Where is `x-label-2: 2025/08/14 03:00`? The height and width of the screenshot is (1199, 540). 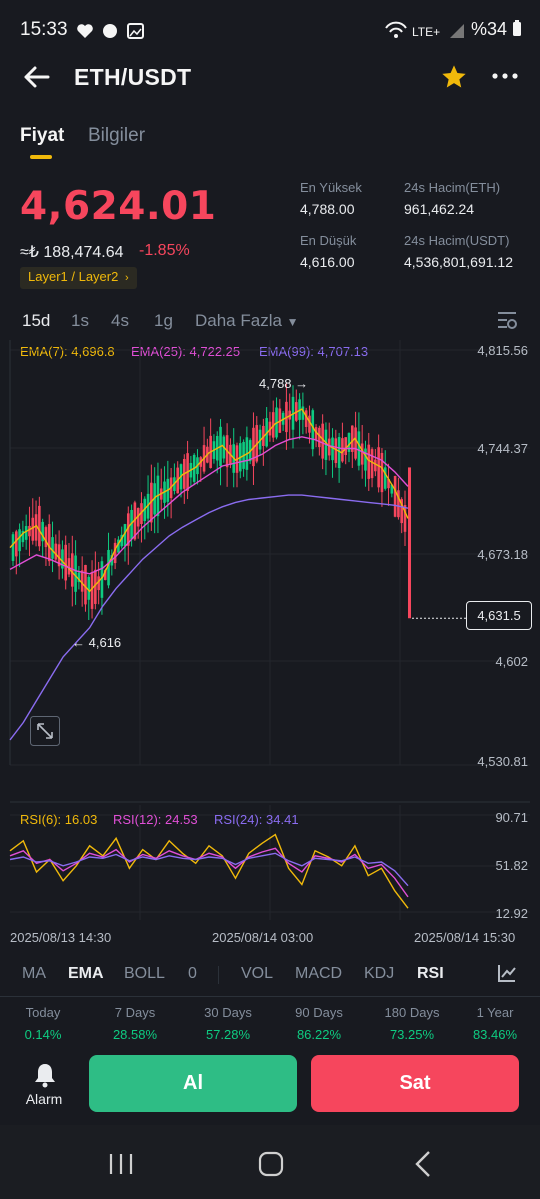 x-label-2: 2025/08/14 03:00 is located at coordinates (263, 937).